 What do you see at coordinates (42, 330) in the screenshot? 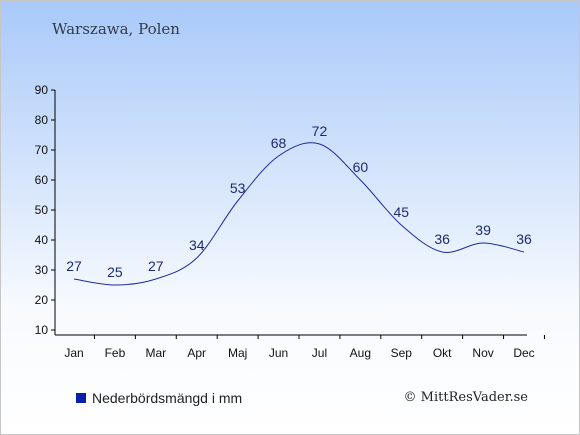
I see `y-tick-label: 10` at bounding box center [42, 330].